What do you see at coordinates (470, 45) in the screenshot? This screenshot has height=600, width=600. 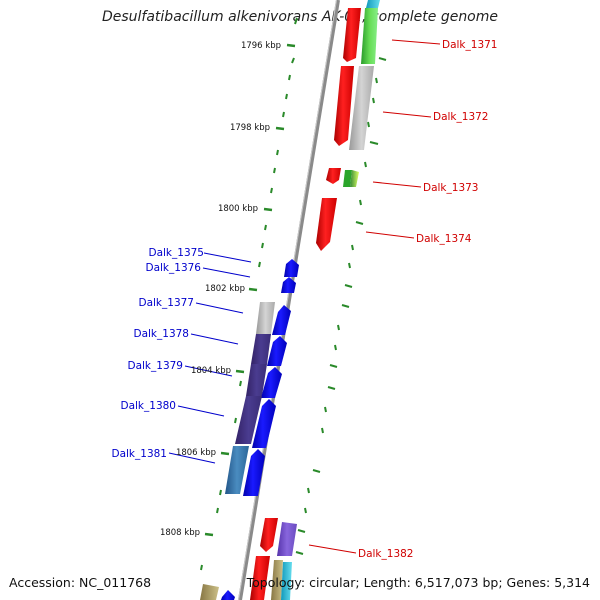 I see `gene-label-forward: Dalk_1371` at bounding box center [470, 45].